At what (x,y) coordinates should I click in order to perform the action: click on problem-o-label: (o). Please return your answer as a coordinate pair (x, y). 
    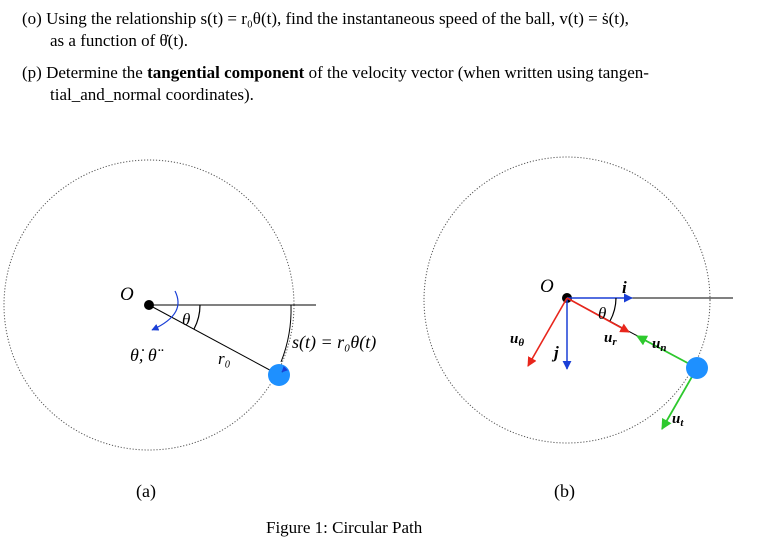
    Looking at the image, I should click on (32, 18).